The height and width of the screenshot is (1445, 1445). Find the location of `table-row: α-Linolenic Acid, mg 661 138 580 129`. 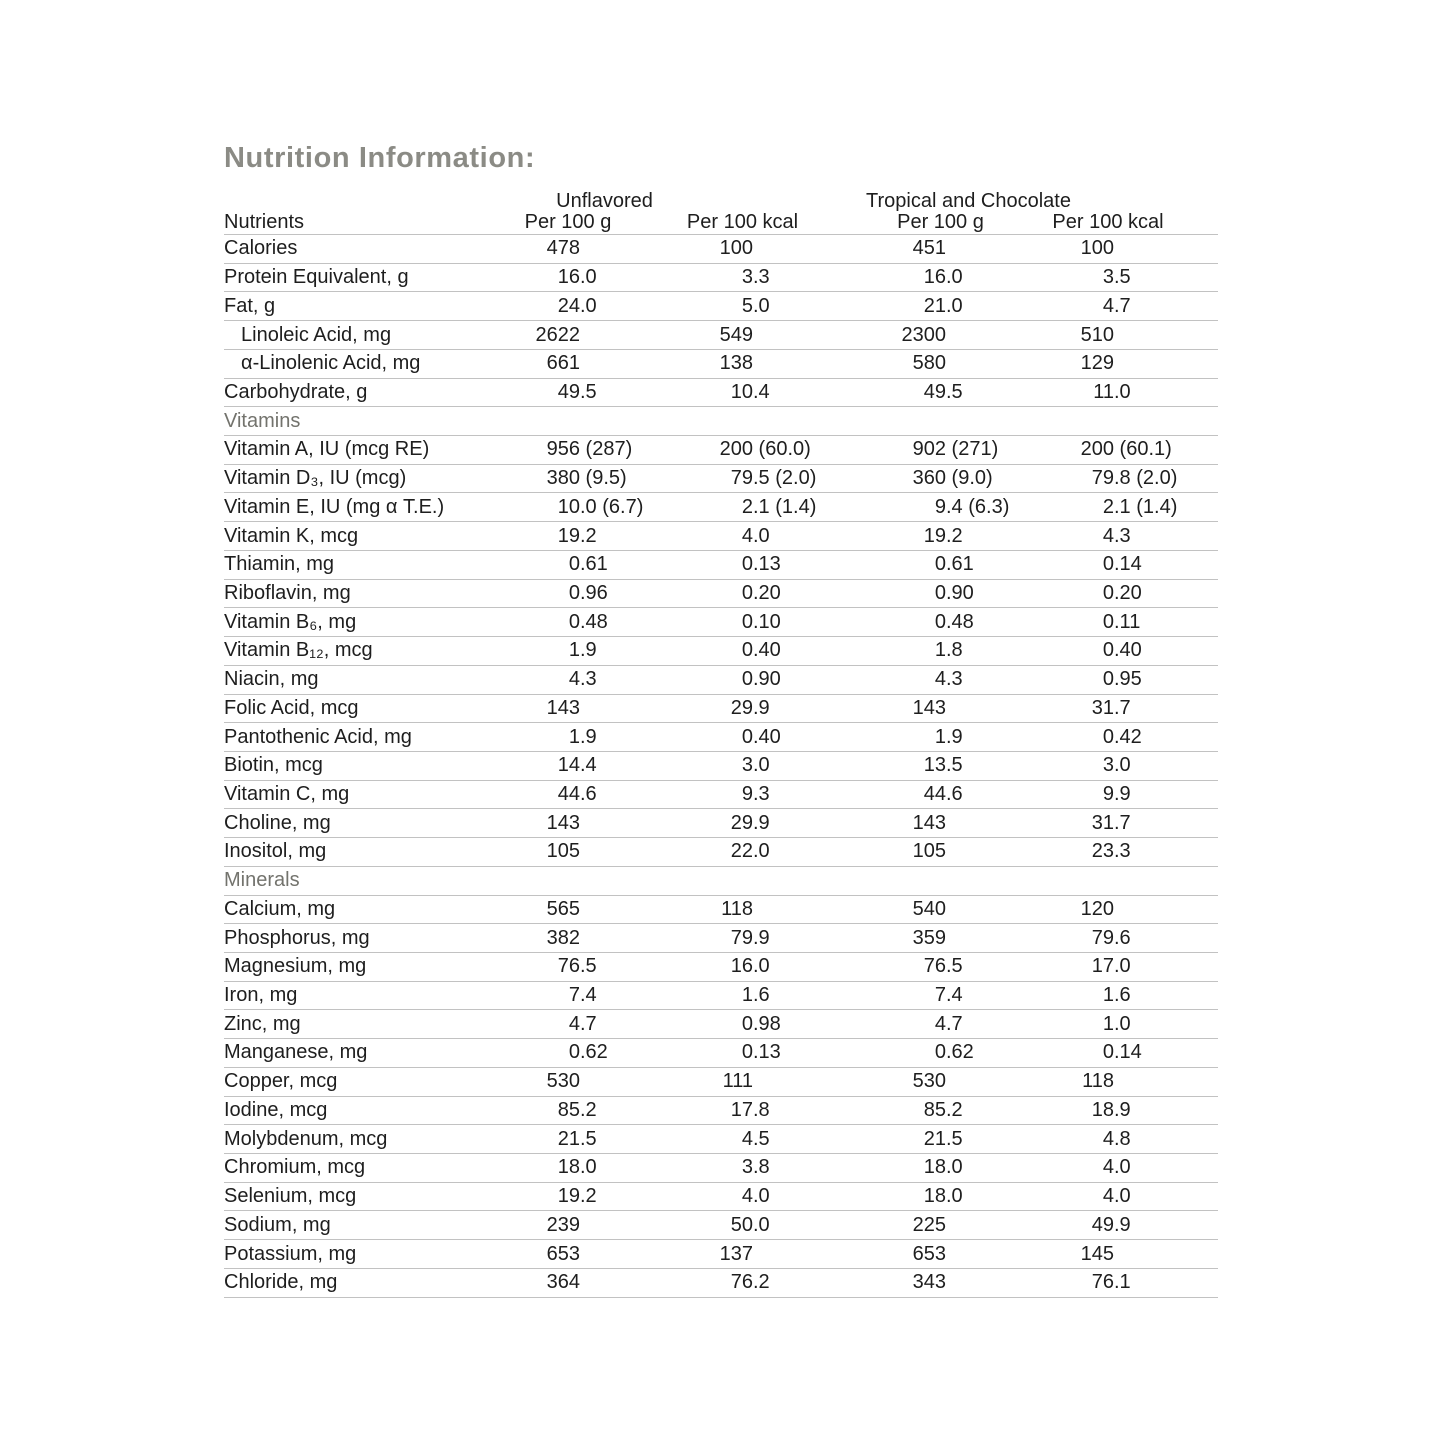

table-row: α-Linolenic Acid, mg 661 138 580 129 is located at coordinates (721, 364).